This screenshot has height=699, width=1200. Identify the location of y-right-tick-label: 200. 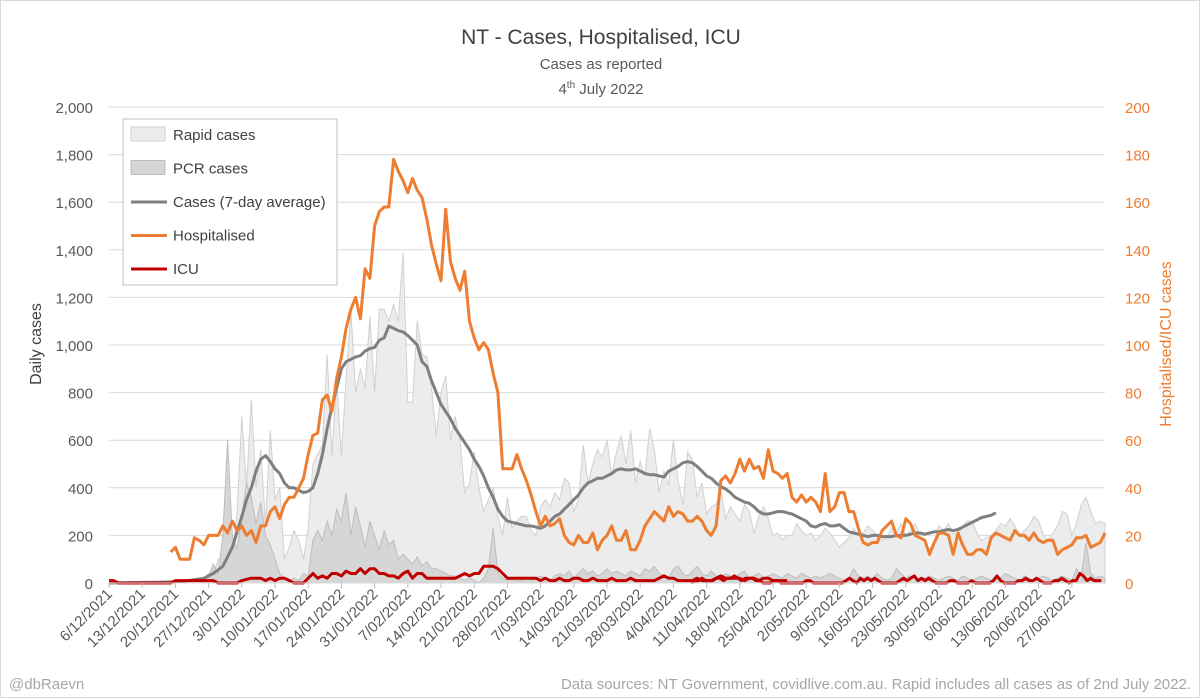
(1137, 108).